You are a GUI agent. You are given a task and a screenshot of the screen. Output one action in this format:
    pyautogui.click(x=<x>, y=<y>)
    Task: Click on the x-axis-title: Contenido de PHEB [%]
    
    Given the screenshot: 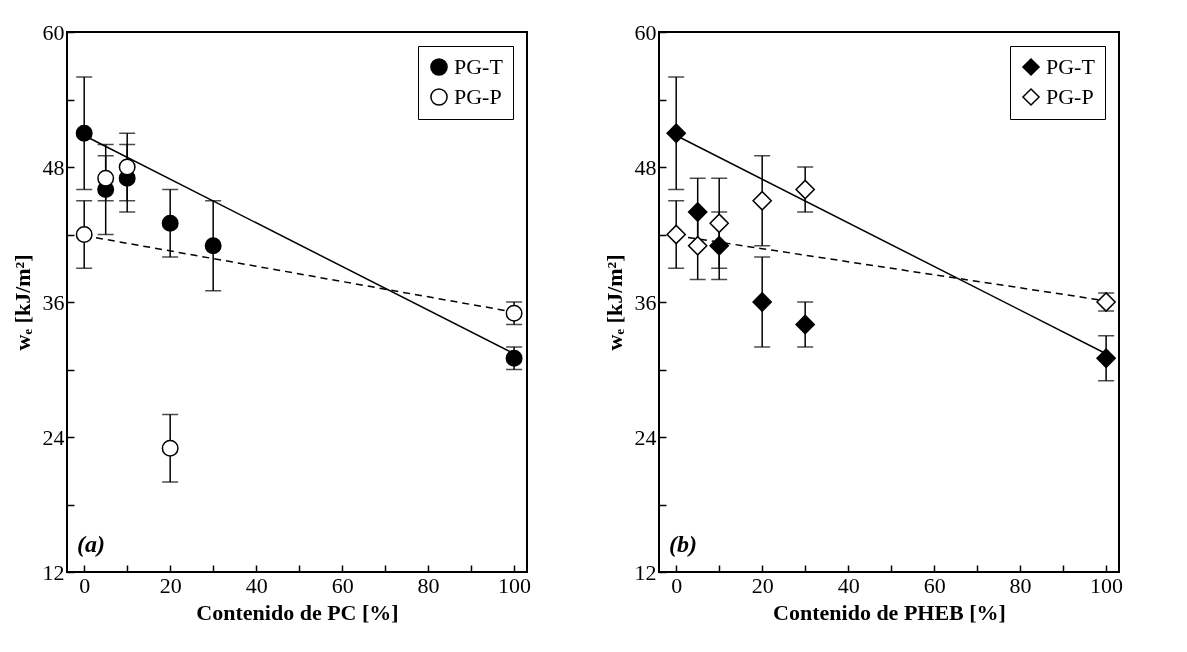 What is the action you would take?
    pyautogui.click(x=889, y=612)
    